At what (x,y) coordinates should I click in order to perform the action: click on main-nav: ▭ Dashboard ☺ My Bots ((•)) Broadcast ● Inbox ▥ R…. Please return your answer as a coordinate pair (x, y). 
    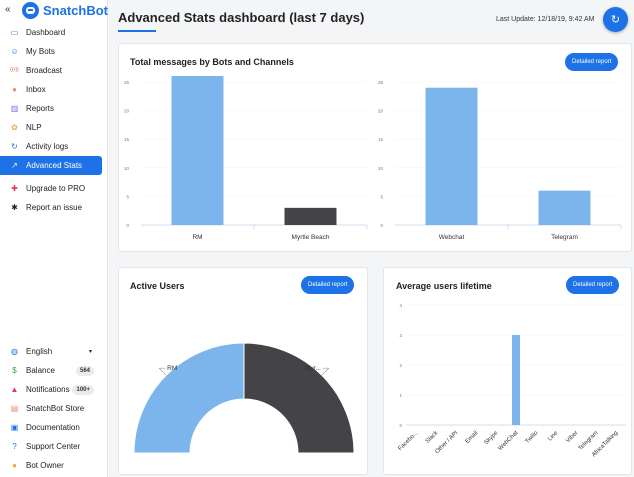
    Looking at the image, I should click on (51, 99).